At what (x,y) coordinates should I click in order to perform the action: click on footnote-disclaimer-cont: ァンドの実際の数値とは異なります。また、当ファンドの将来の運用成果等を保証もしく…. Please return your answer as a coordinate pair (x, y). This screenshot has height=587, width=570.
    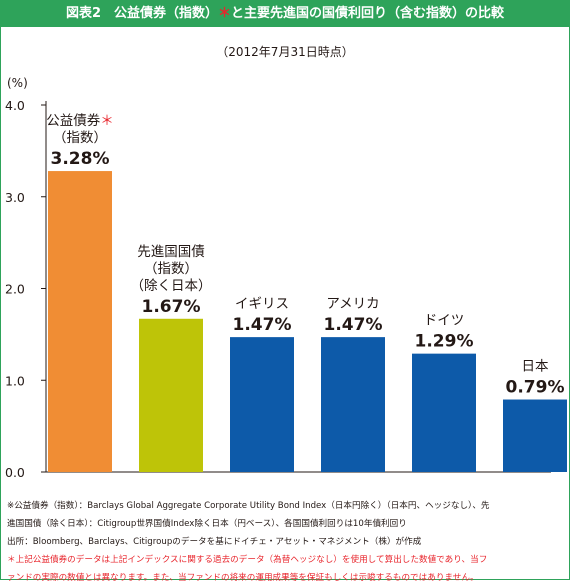
    Looking at the image, I should click on (243, 578).